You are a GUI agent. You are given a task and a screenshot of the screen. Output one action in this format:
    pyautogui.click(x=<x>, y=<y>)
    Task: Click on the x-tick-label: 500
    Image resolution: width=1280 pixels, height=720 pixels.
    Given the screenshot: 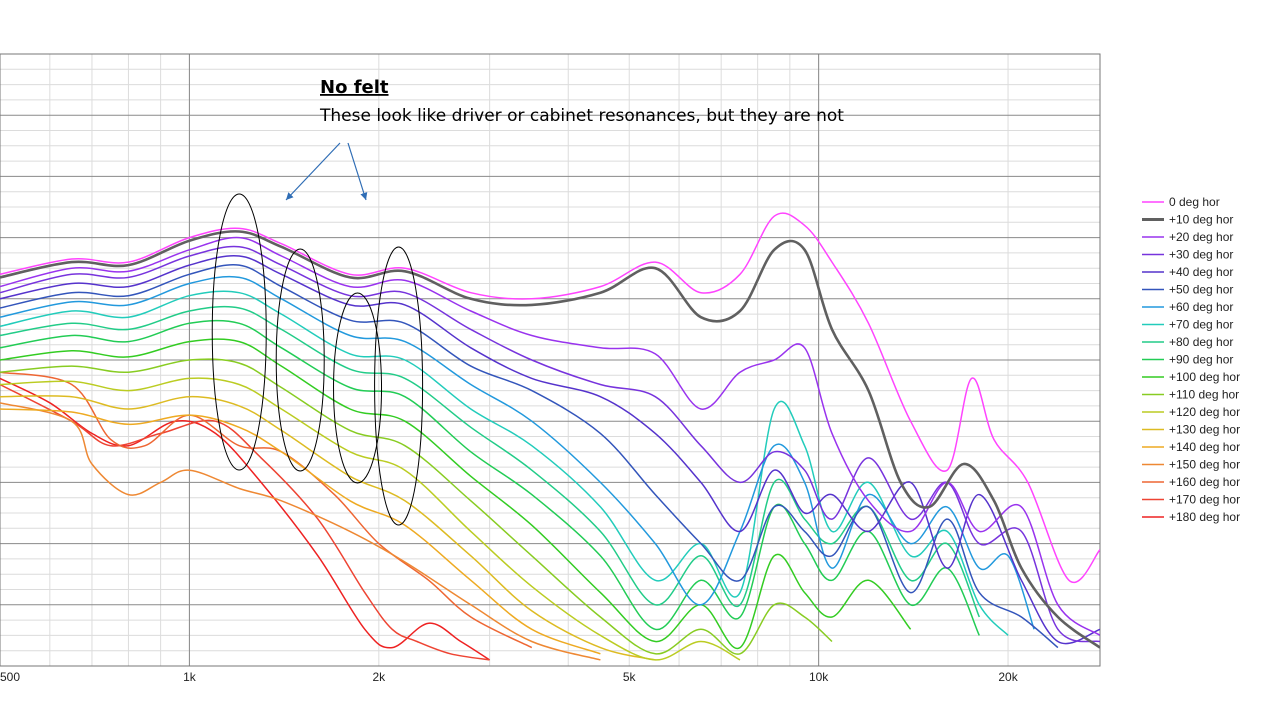 What is the action you would take?
    pyautogui.click(x=10, y=677)
    